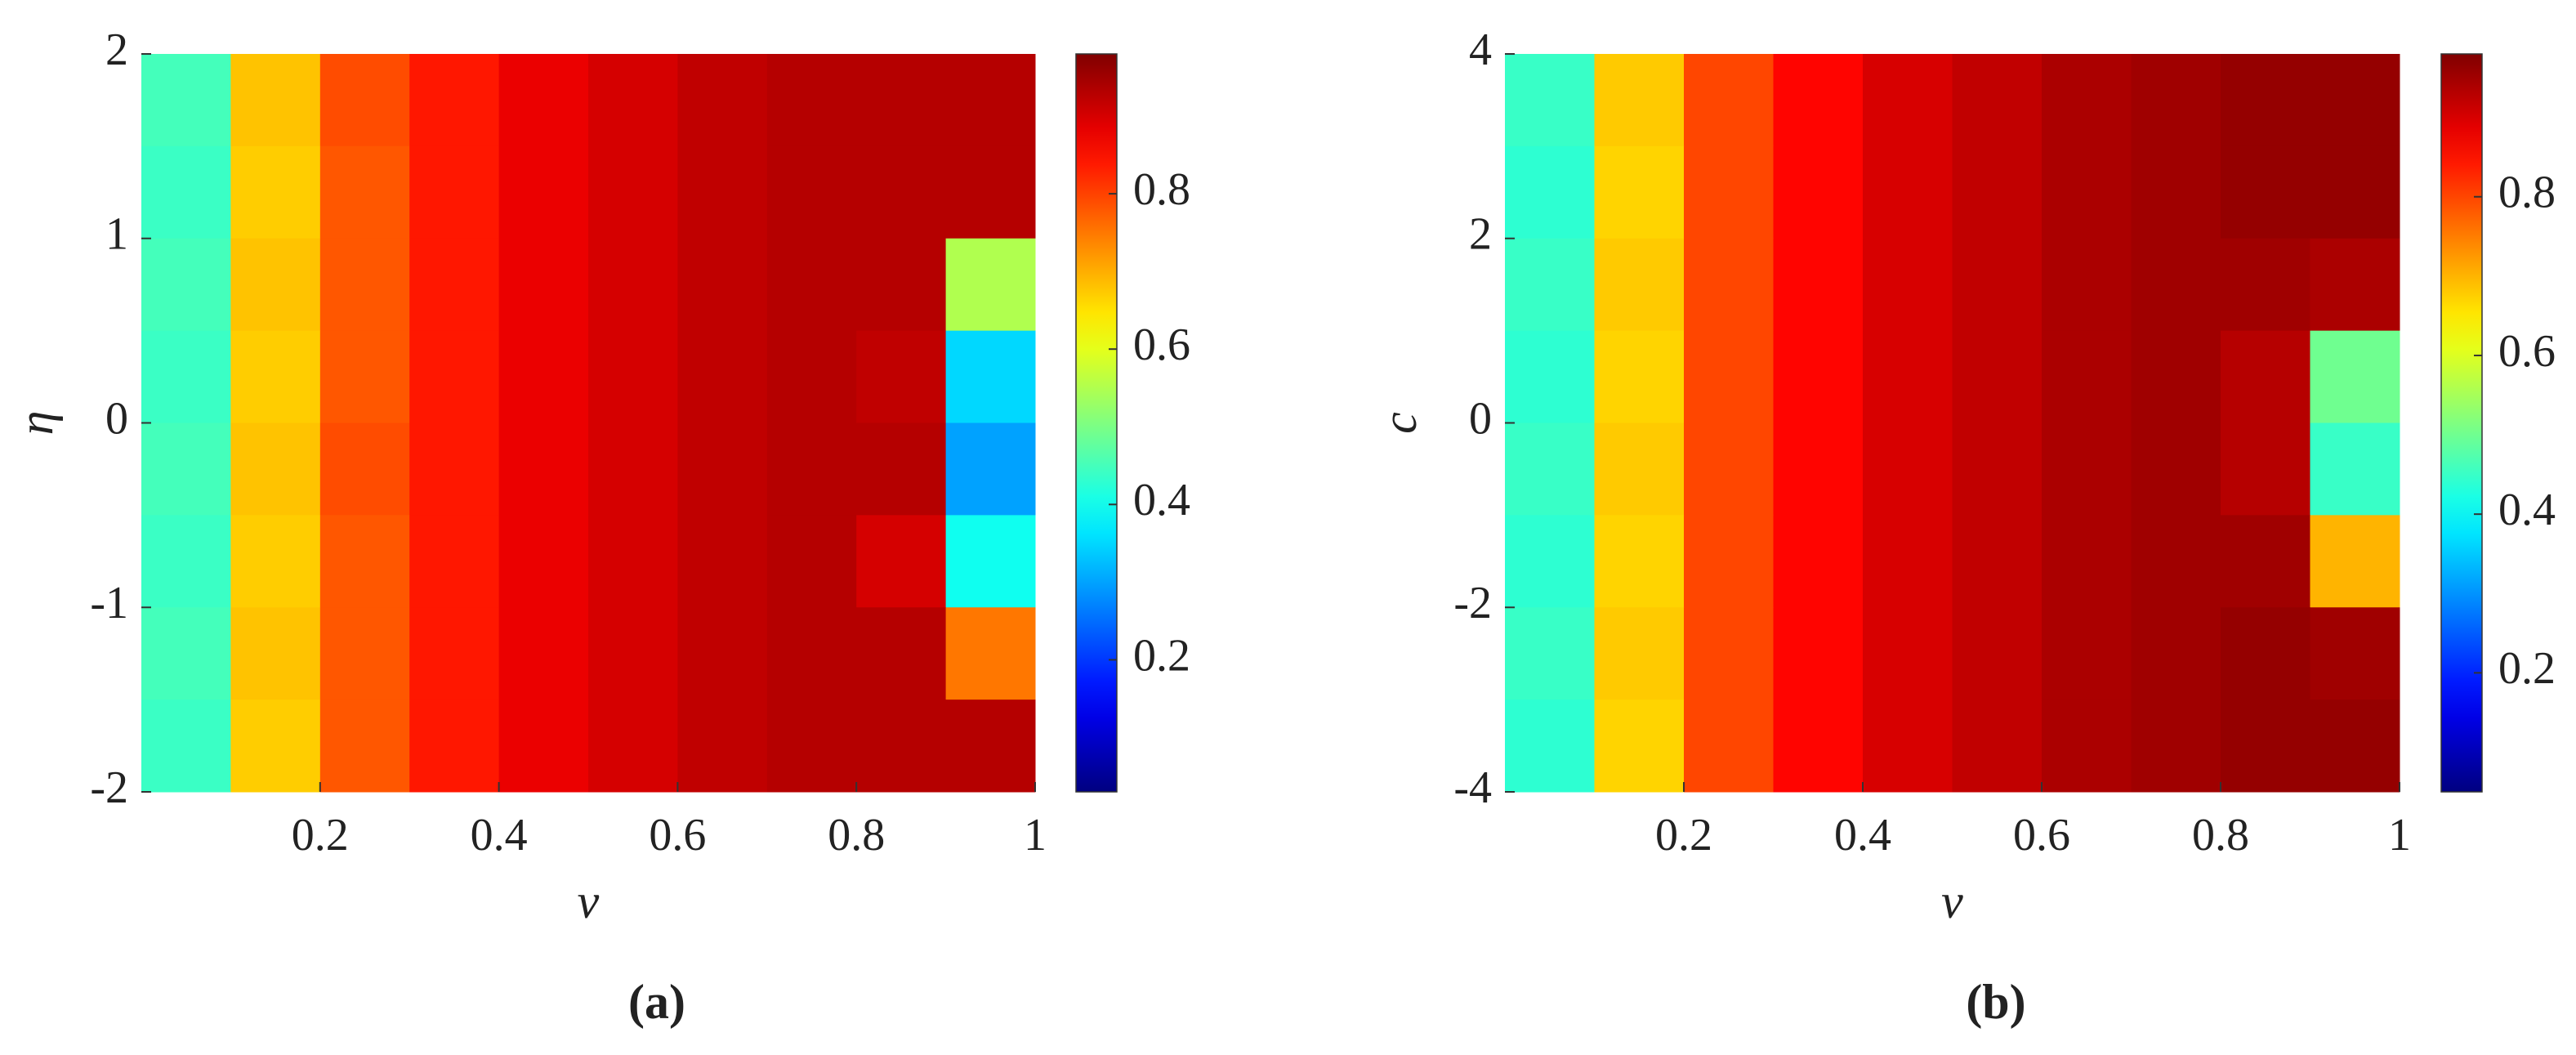  I want to click on y-tick-label: -4, so click(1473, 787).